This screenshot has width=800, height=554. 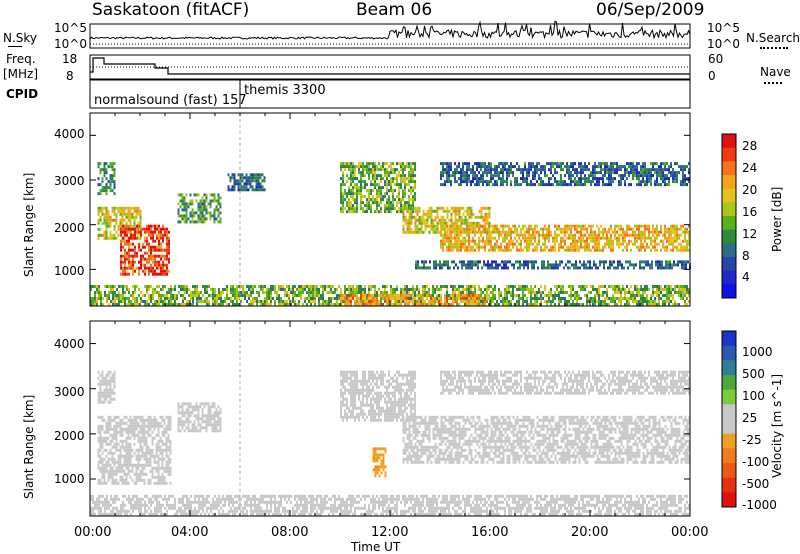 What do you see at coordinates (716, 59) in the screenshot?
I see `nave-tick-top: 60` at bounding box center [716, 59].